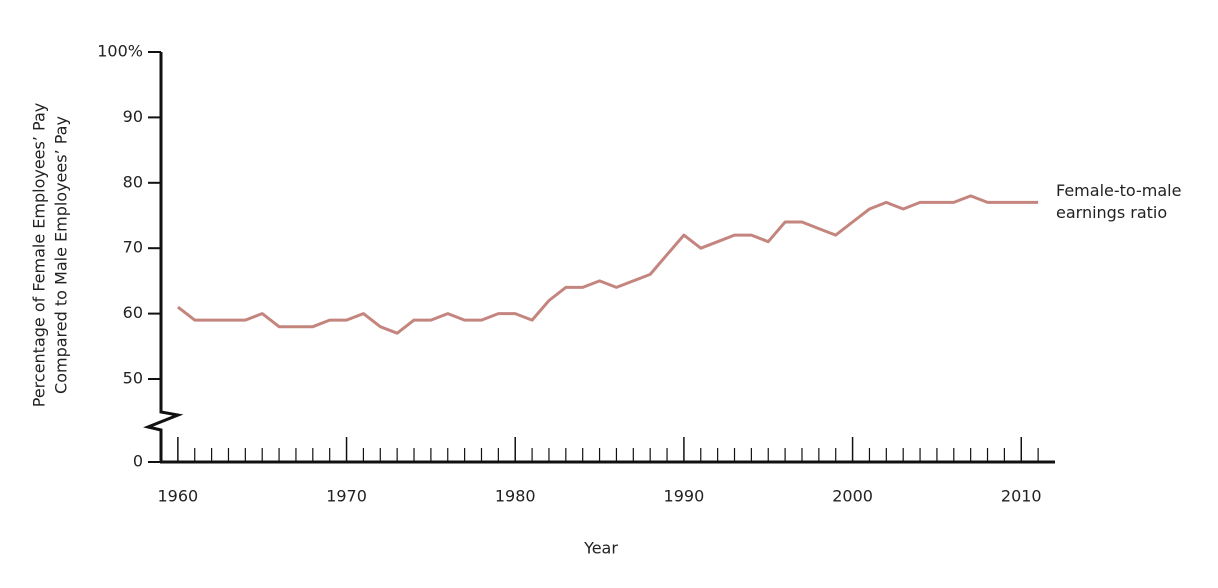 The width and height of the screenshot is (1218, 588). What do you see at coordinates (1119, 201) in the screenshot?
I see `legend-label: Female-to-male earnings ratio` at bounding box center [1119, 201].